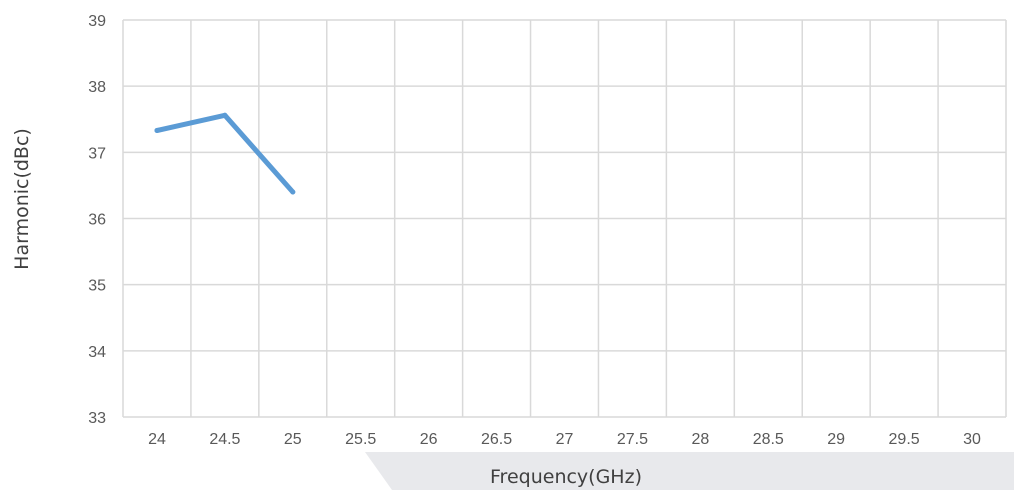 The width and height of the screenshot is (1014, 490). Describe the element at coordinates (566, 477) in the screenshot. I see `x-axis-title: Frequency(GHz)` at that location.